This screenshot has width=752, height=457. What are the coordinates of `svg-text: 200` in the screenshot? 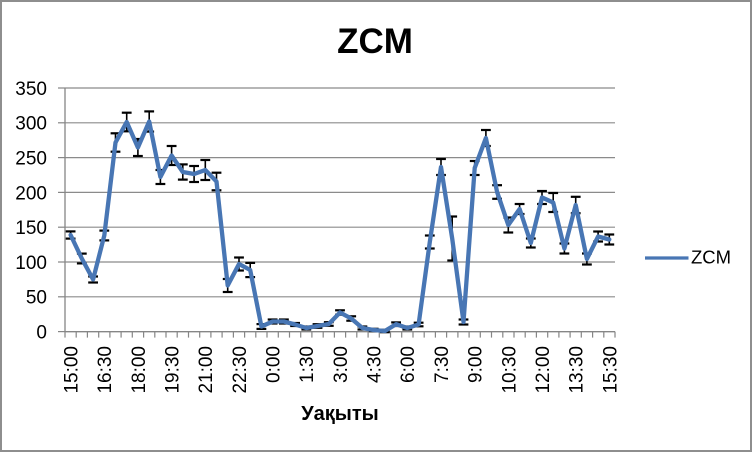 It's located at (31, 193).